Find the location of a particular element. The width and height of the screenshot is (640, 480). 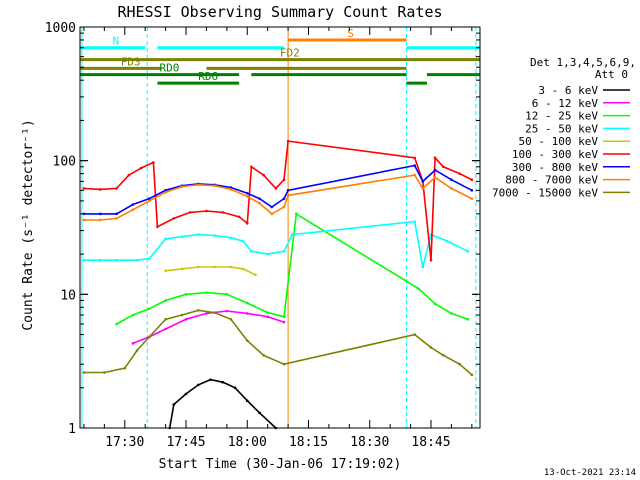

legend-header-line2: Att 0 is located at coordinates (611, 74).